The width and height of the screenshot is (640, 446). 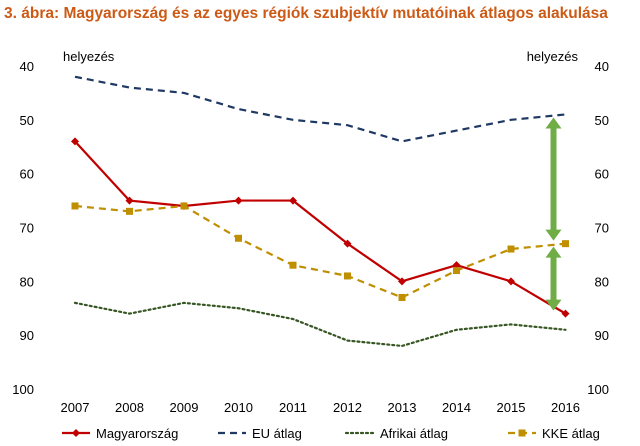 What do you see at coordinates (89, 56) in the screenshot?
I see `y-axis-left-label: helyezés` at bounding box center [89, 56].